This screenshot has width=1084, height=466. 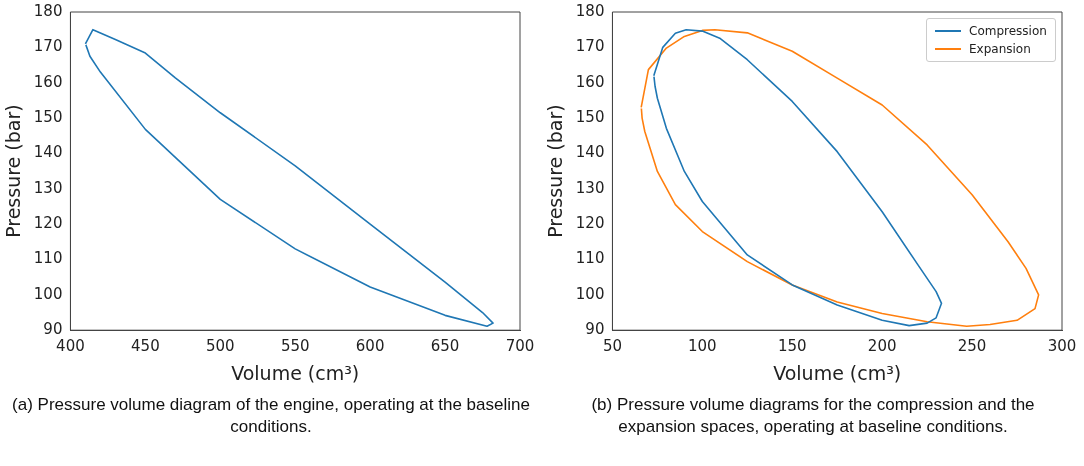 I want to click on x-tick-label: 50, so click(x=612, y=346).